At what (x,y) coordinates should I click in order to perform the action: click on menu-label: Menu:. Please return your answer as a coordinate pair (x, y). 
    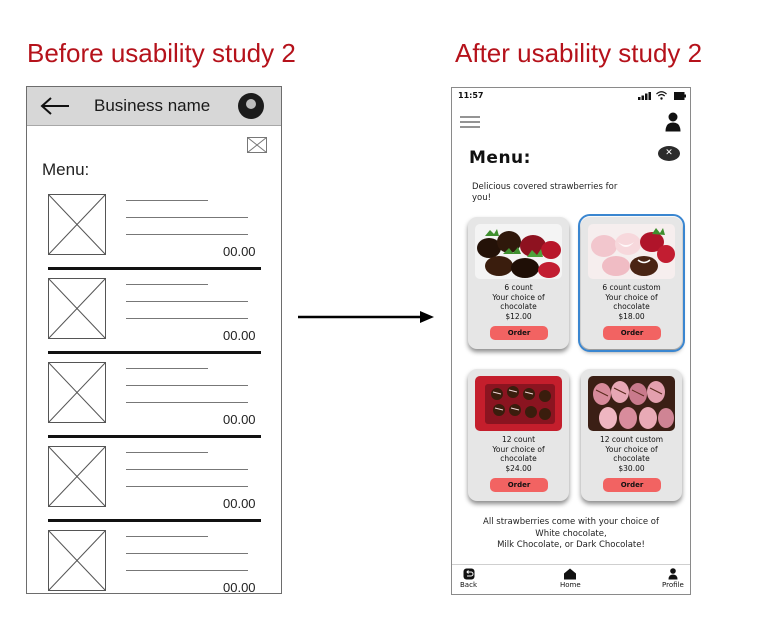
    Looking at the image, I should click on (66, 169).